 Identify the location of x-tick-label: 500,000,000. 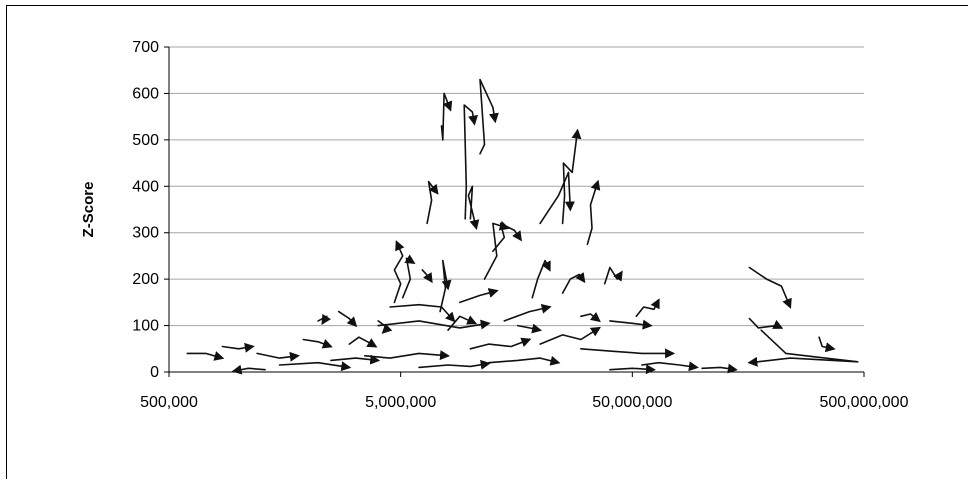
(864, 402).